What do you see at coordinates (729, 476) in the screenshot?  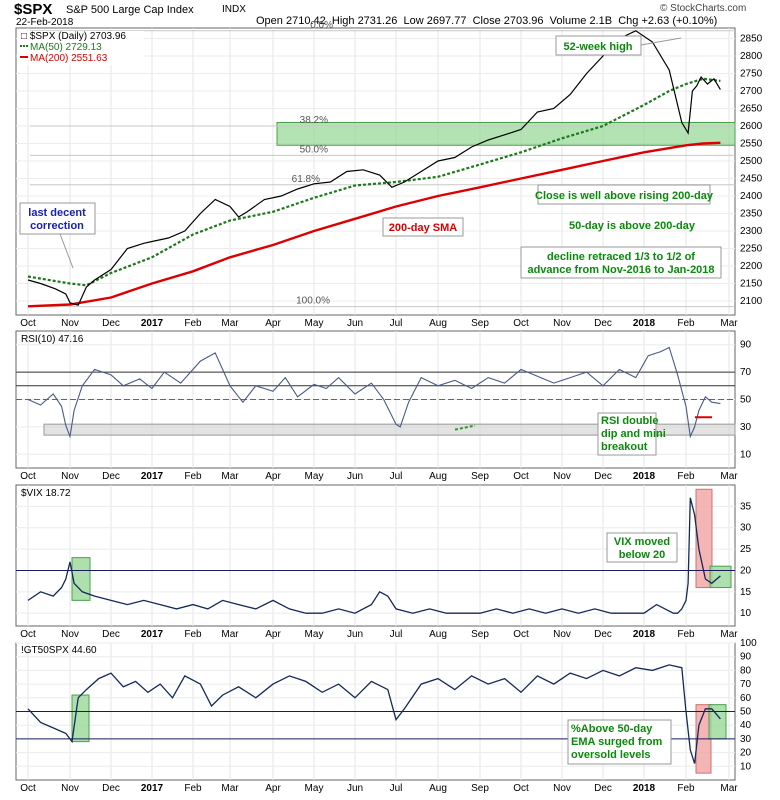 I see `rsi-x-tick: Mar` at bounding box center [729, 476].